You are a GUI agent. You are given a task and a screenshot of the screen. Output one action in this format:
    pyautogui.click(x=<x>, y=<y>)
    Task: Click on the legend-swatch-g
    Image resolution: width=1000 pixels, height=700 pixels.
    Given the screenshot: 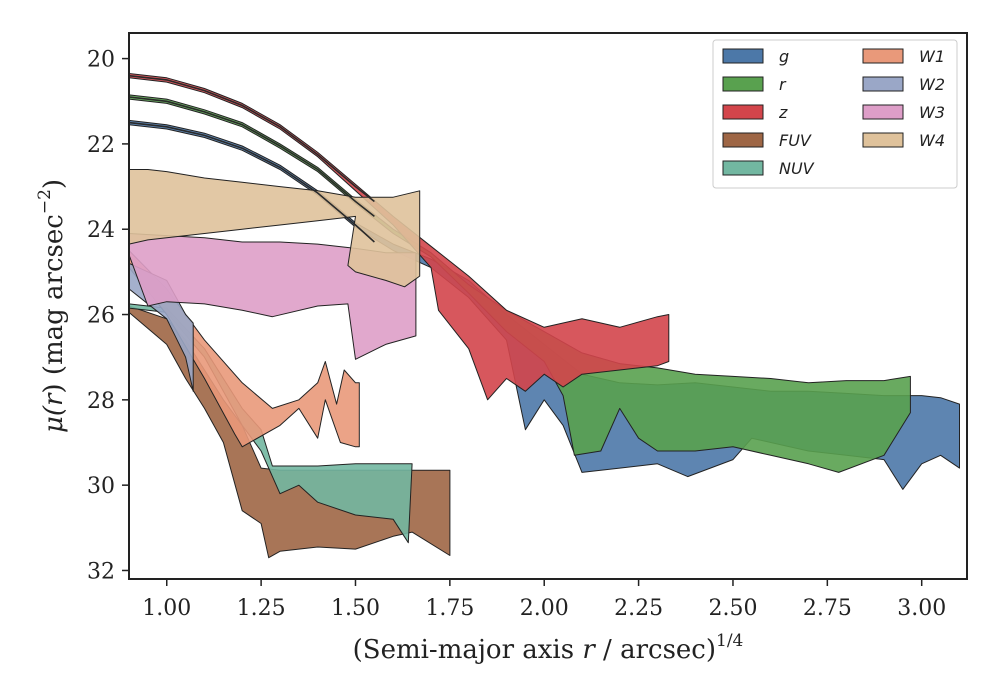 What is the action you would take?
    pyautogui.click(x=743, y=56)
    